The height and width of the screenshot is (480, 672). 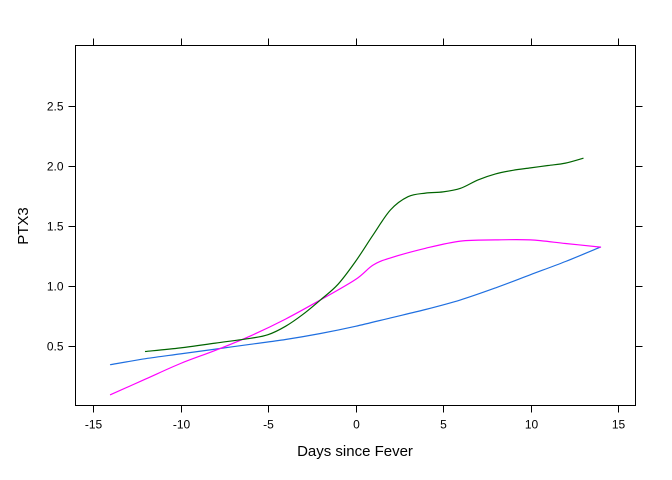 I want to click on y-tick-label: 0.5, so click(x=55, y=347).